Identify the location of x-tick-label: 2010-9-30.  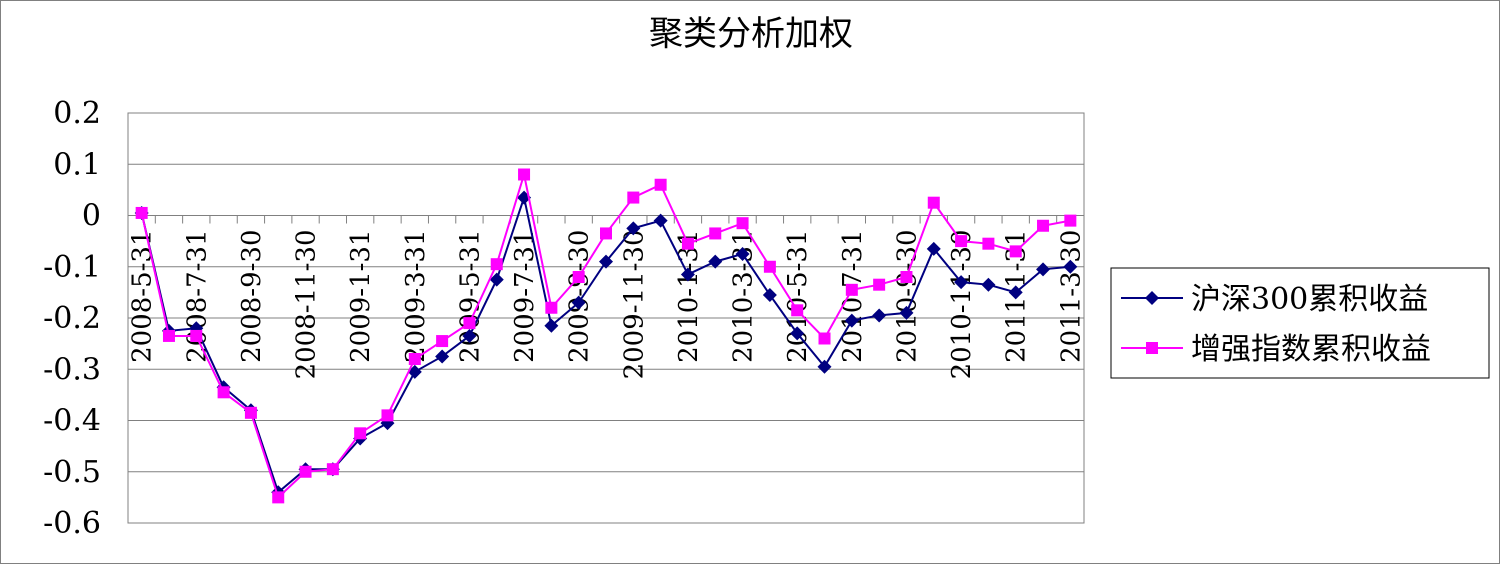
(907, 296).